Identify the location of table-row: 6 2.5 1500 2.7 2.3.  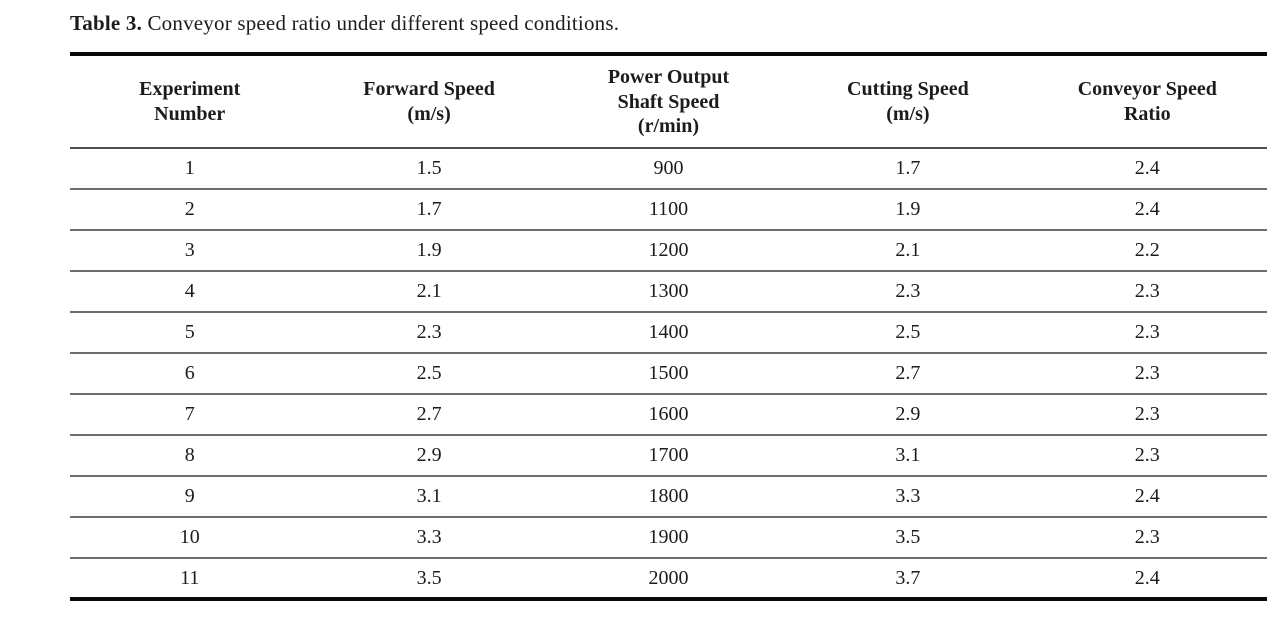
(668, 373).